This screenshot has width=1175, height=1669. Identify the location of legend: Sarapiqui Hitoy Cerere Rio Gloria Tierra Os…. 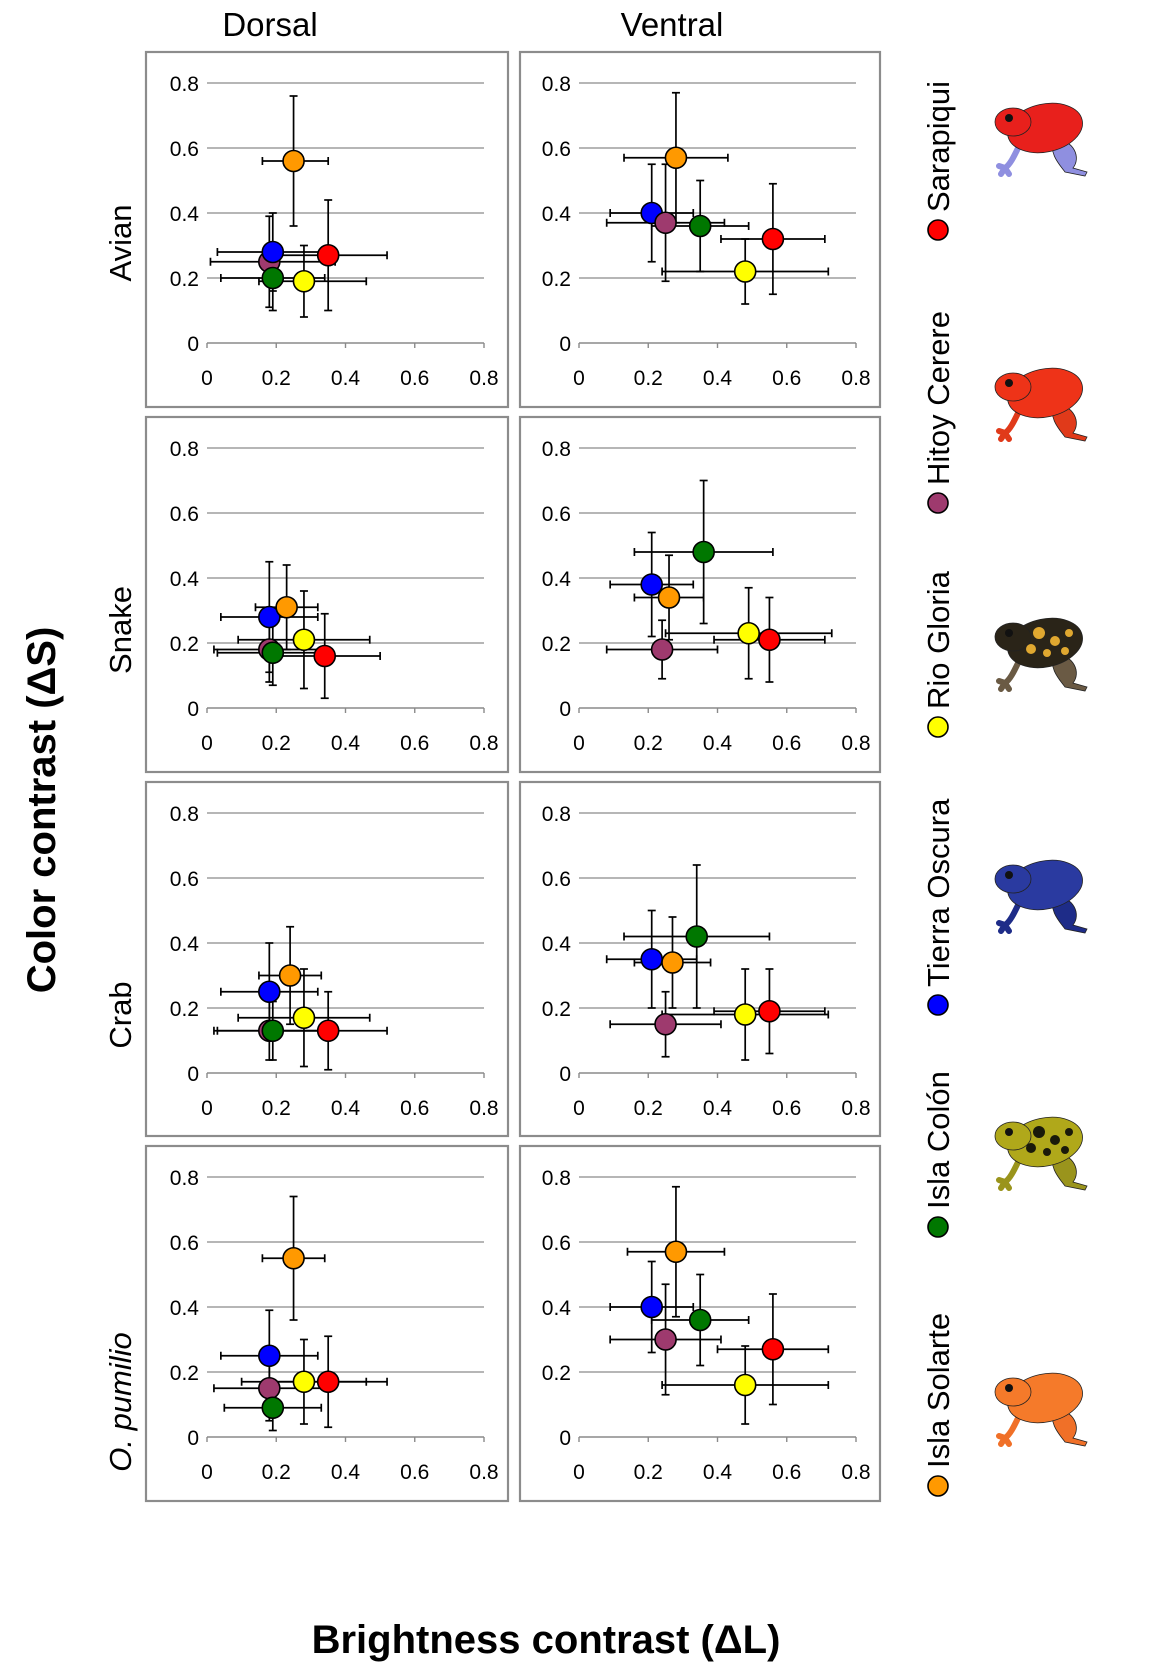
(1004, 789).